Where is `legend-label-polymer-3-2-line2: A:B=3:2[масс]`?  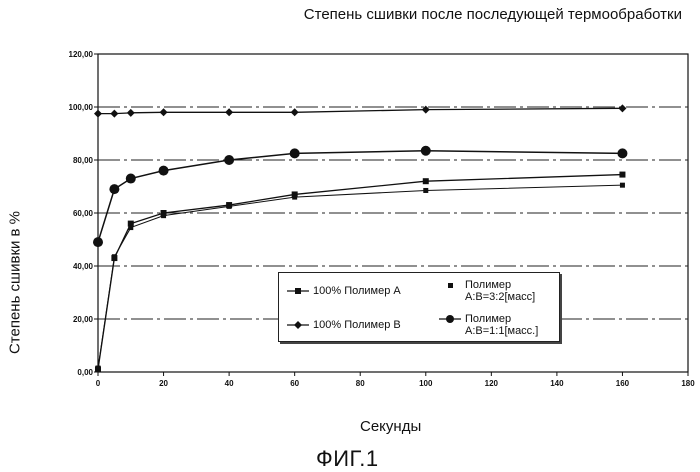
legend-label-polymer-3-2-line2: A:B=3:2[масс] is located at coordinates (500, 297).